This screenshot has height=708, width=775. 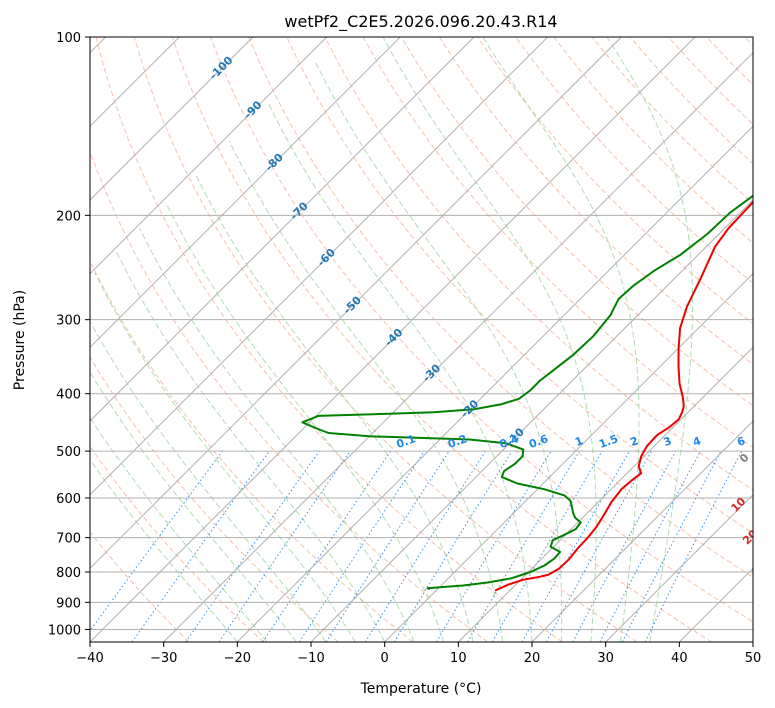 What do you see at coordinates (68, 38) in the screenshot?
I see `y-tick-label: 100` at bounding box center [68, 38].